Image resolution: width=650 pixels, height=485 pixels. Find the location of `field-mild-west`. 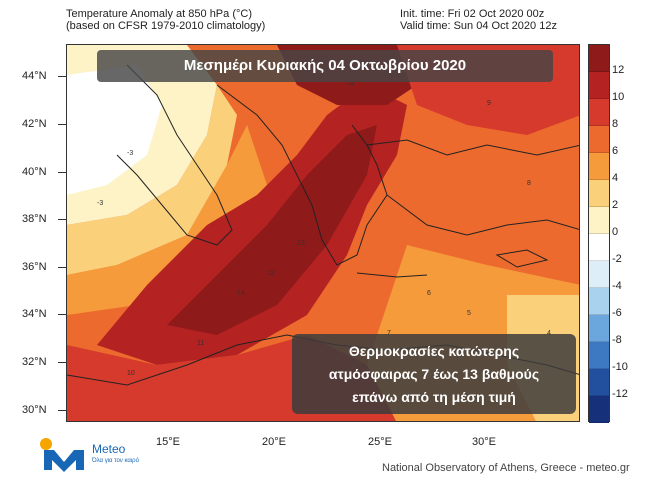

field-mild-west is located at coordinates (152, 180).